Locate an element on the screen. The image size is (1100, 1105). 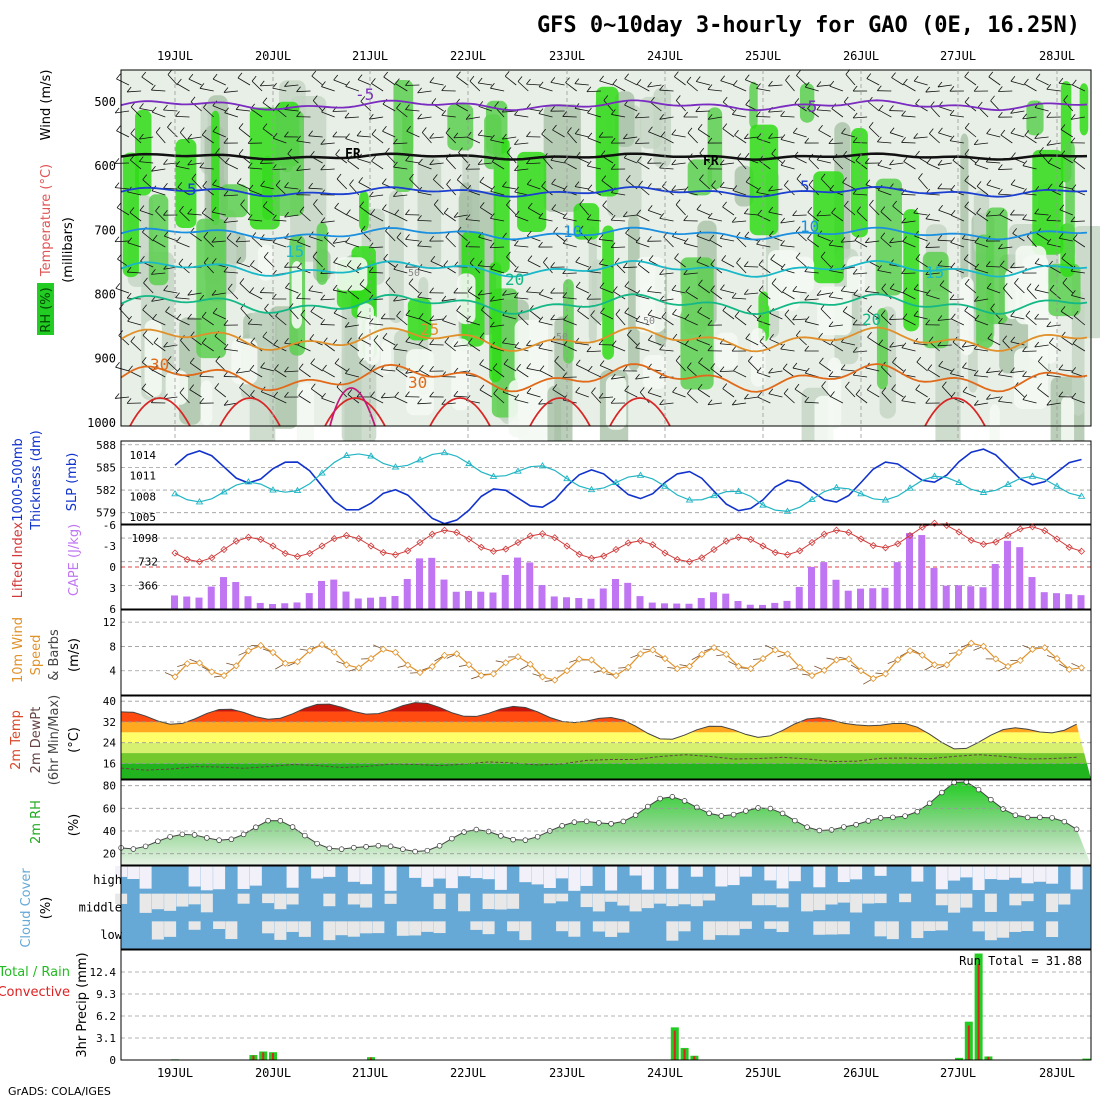
slp-tick: 1005 is located at coordinates (143, 517).